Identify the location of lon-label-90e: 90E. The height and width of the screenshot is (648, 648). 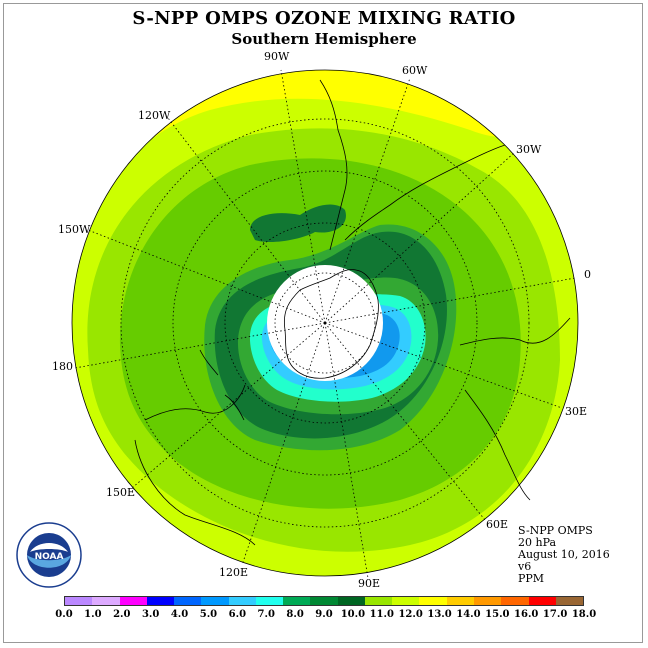
(369, 583).